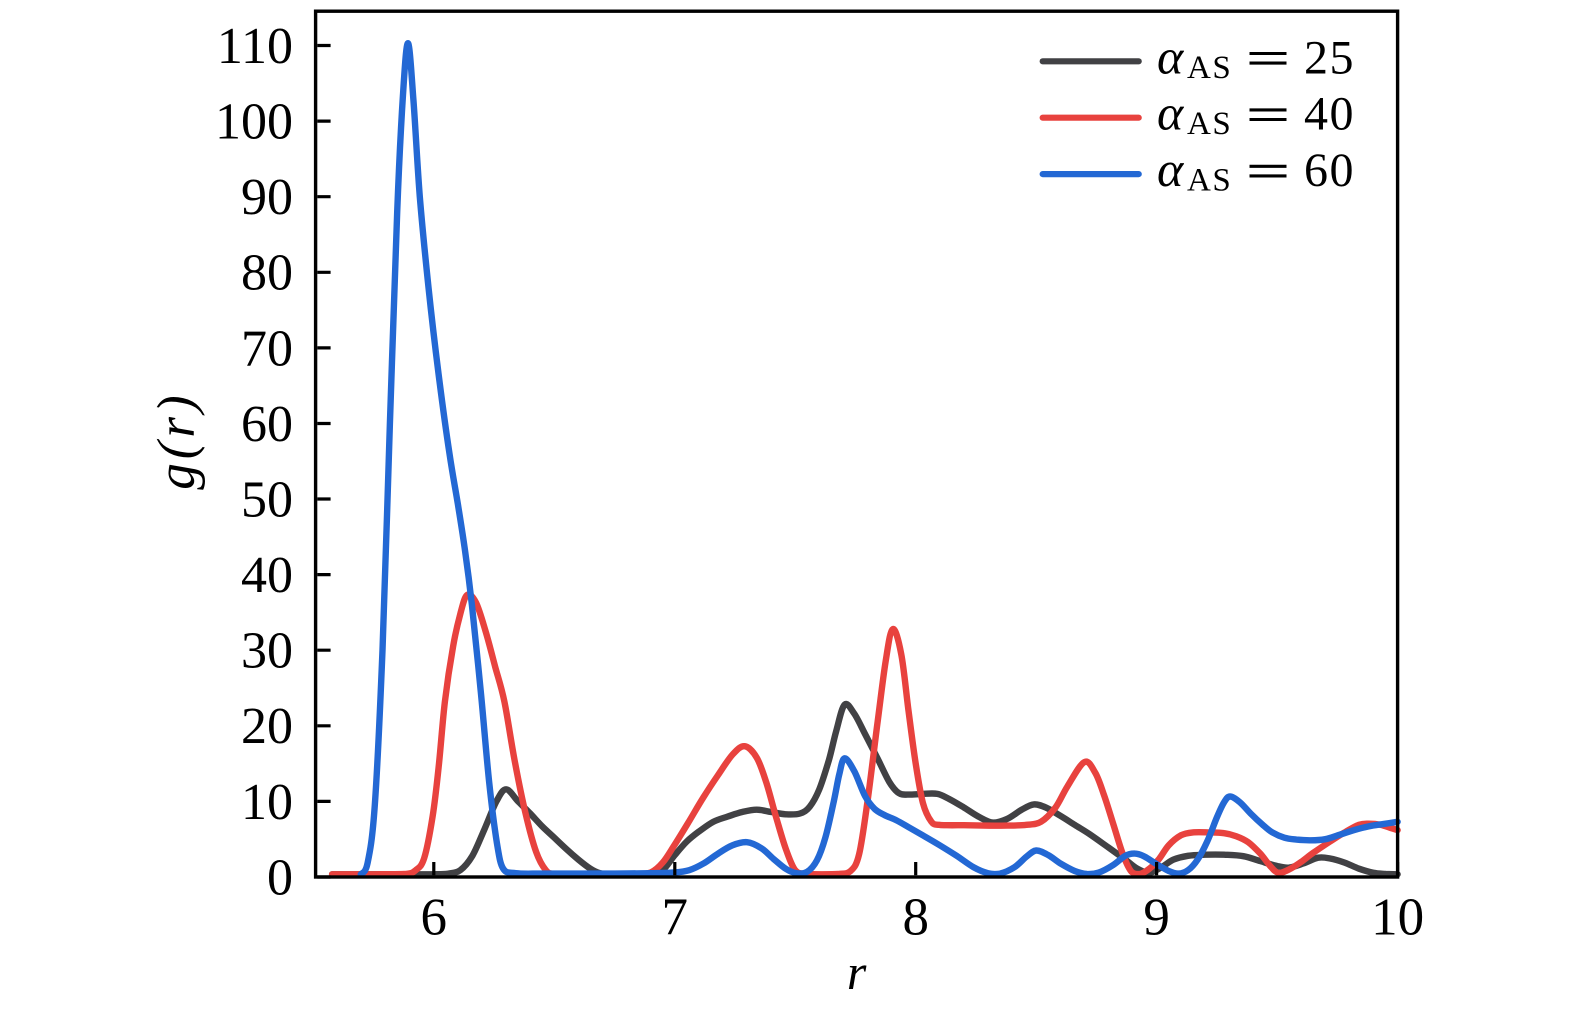 This screenshot has height=1016, width=1575. What do you see at coordinates (857, 972) in the screenshot?
I see `svg-text: r` at bounding box center [857, 972].